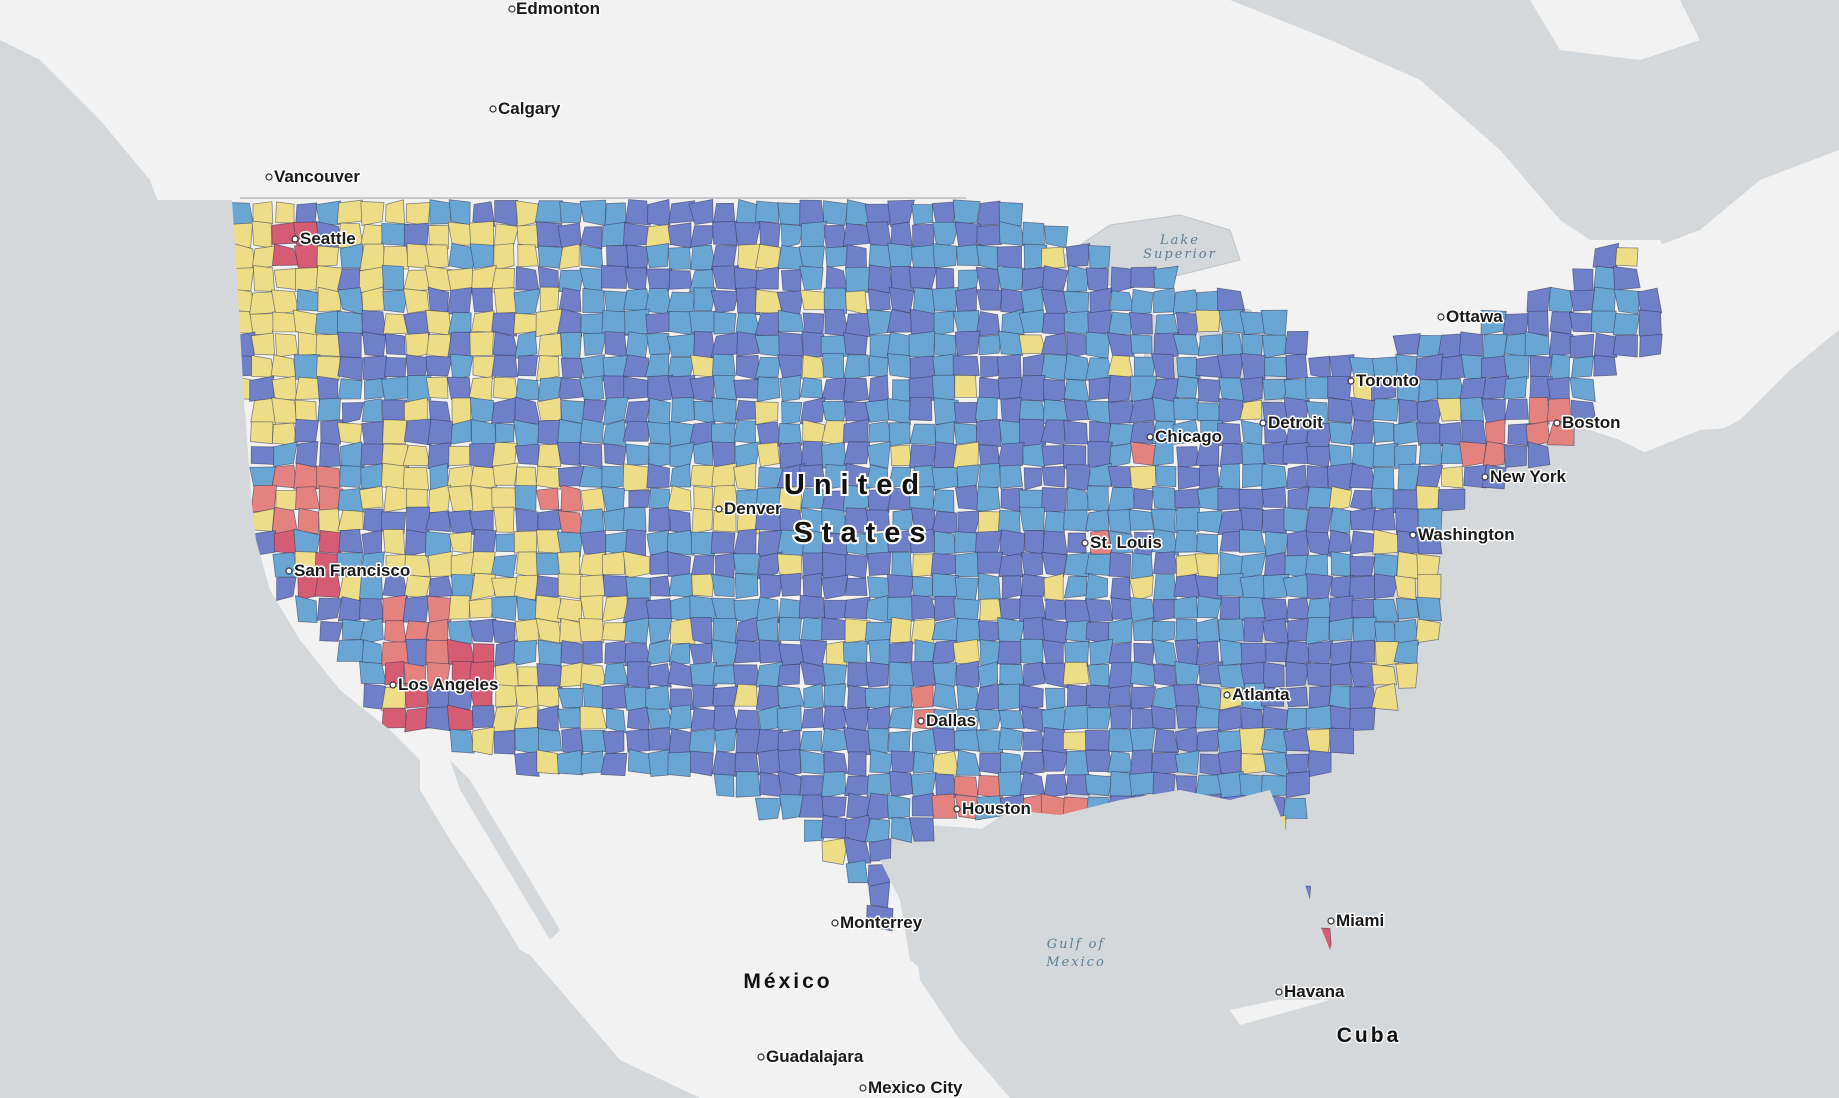  What do you see at coordinates (444, 685) in the screenshot?
I see `city-los-angeles: Los Angeles` at bounding box center [444, 685].